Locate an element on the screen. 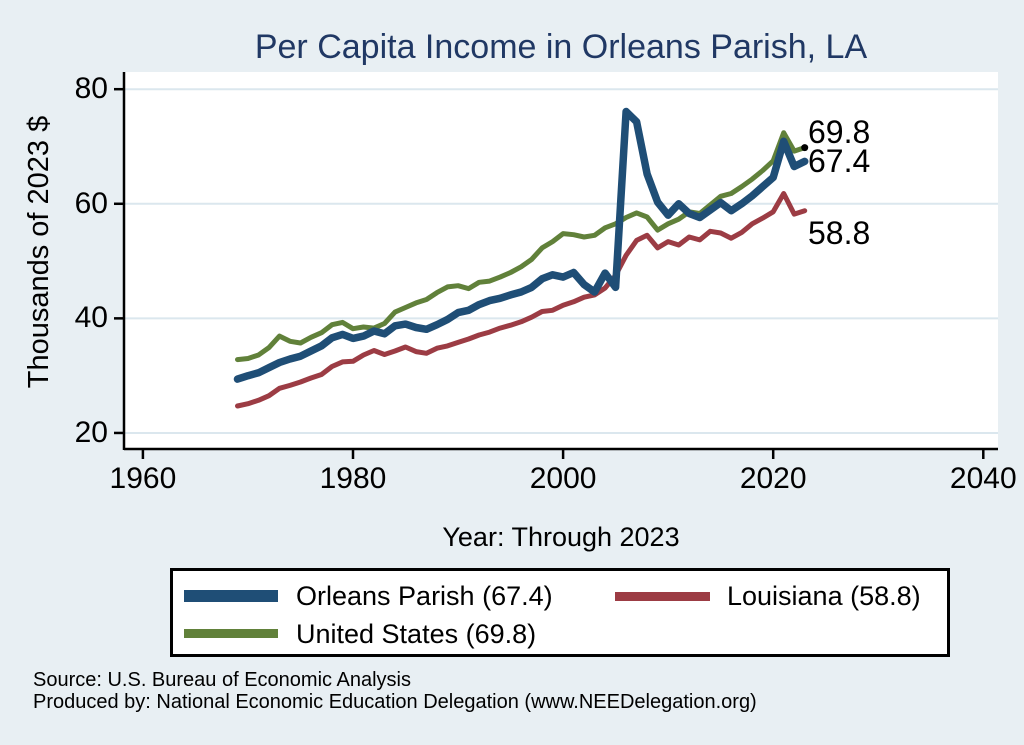  x-tick-label: 1980 is located at coordinates (353, 478).